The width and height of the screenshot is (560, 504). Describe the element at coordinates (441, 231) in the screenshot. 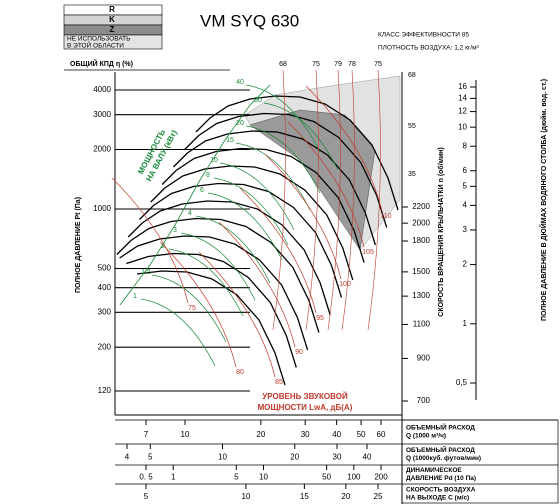

I see `rpm-axis-label: СКОРОСТЬ ВРАЩЕНИЯ КРЫЛЬЧАТКИ n (об/мин)` at that location.